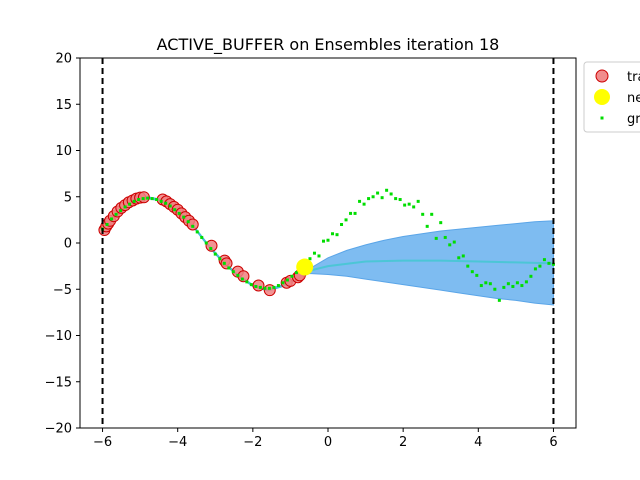 The width and height of the screenshot is (640, 480). Describe the element at coordinates (328, 442) in the screenshot. I see `x-tick-label: 0` at that location.